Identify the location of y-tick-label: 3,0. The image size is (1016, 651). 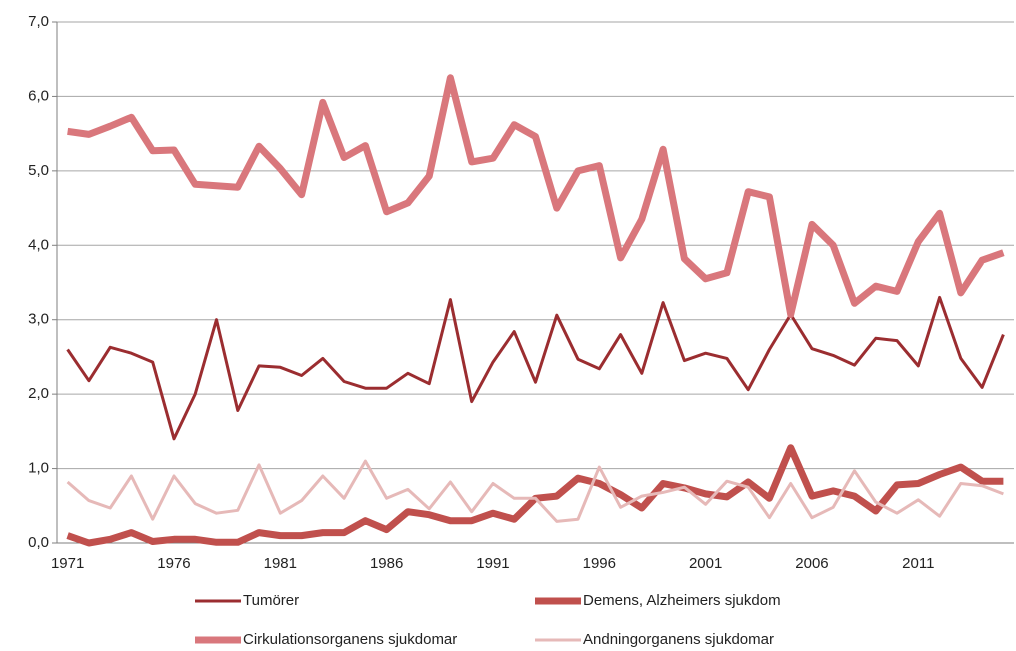
(38, 319).